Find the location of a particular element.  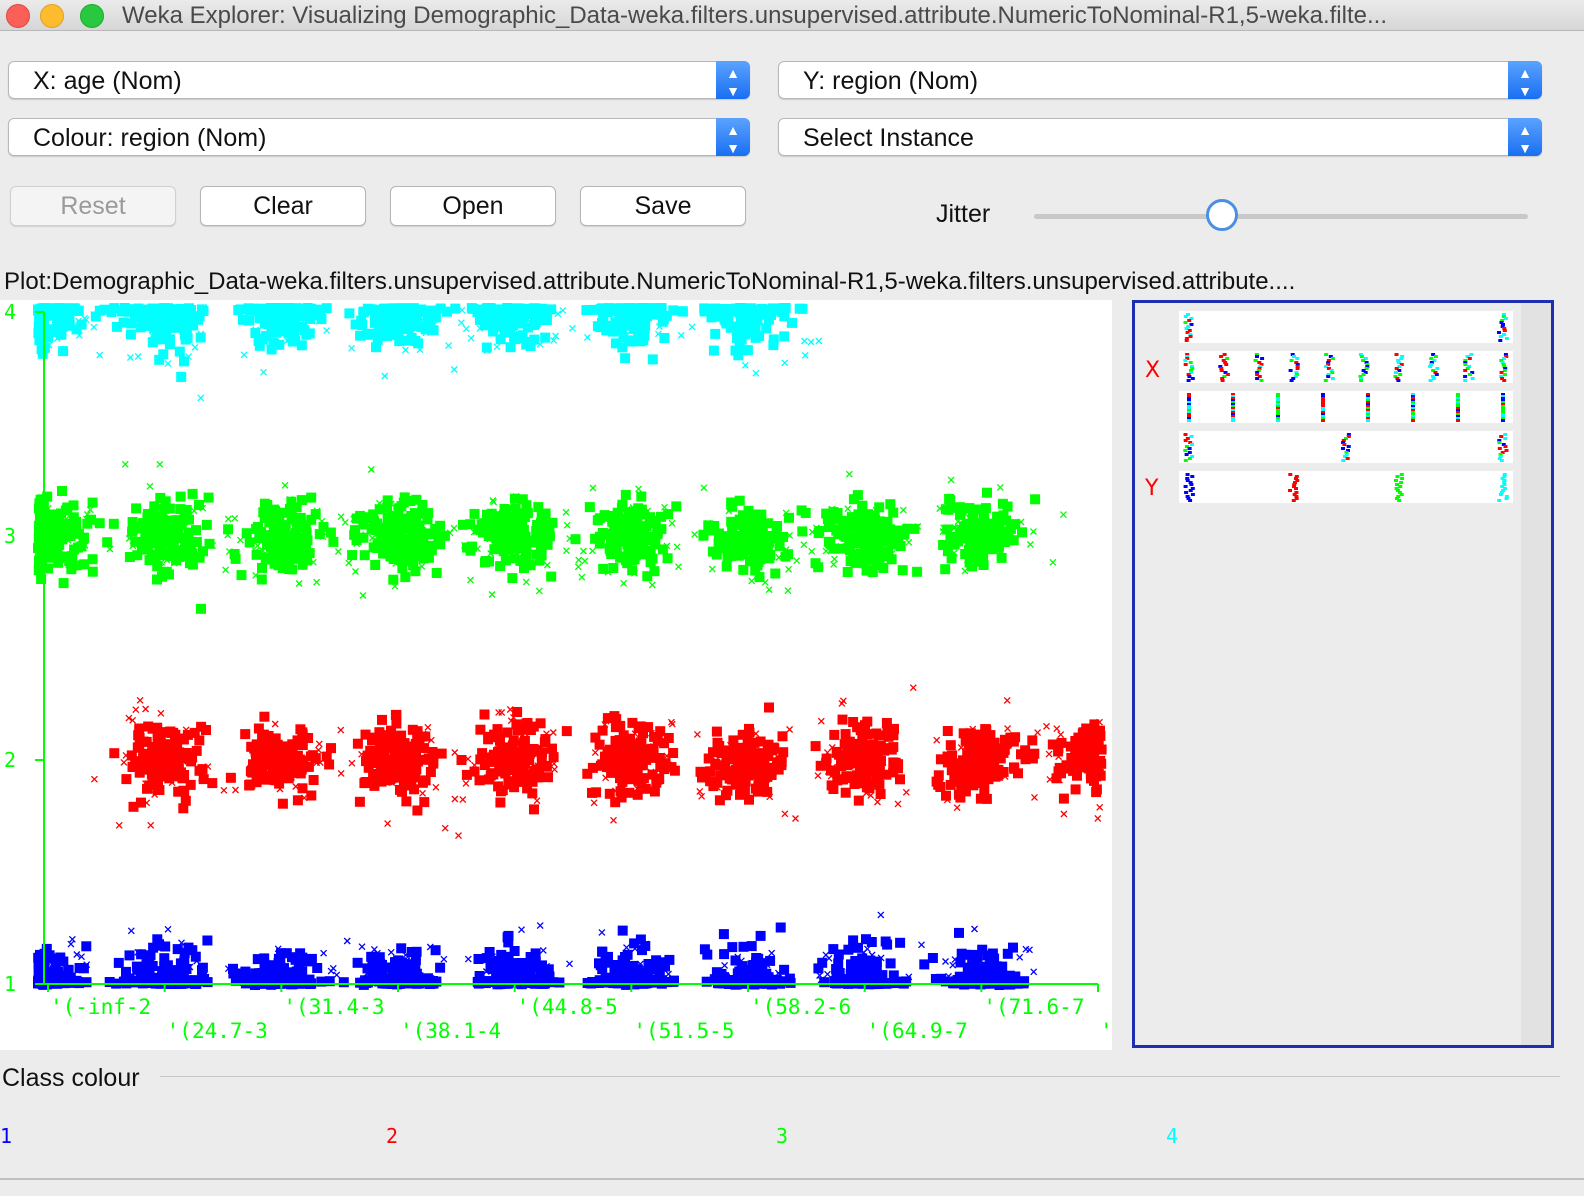

save-button: Save is located at coordinates (663, 206).